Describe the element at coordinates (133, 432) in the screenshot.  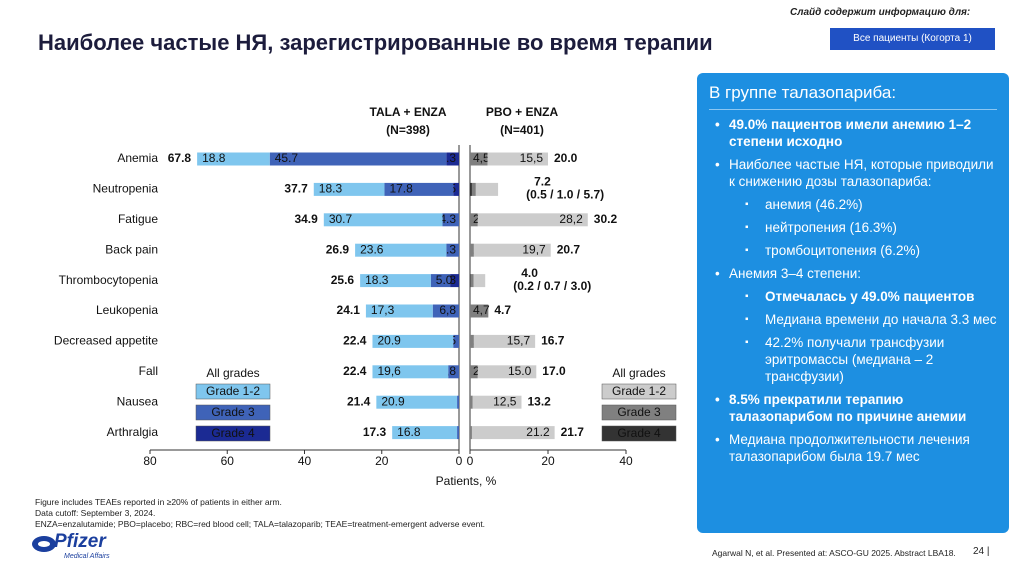
I see `category-label: Arthralgia` at that location.